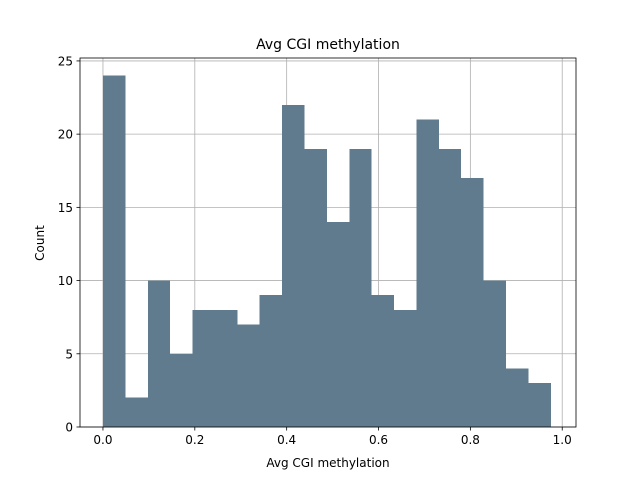 The height and width of the screenshot is (480, 640). What do you see at coordinates (69, 244) in the screenshot?
I see `y-axis-ticks: 0 5 10 15 20 25` at bounding box center [69, 244].